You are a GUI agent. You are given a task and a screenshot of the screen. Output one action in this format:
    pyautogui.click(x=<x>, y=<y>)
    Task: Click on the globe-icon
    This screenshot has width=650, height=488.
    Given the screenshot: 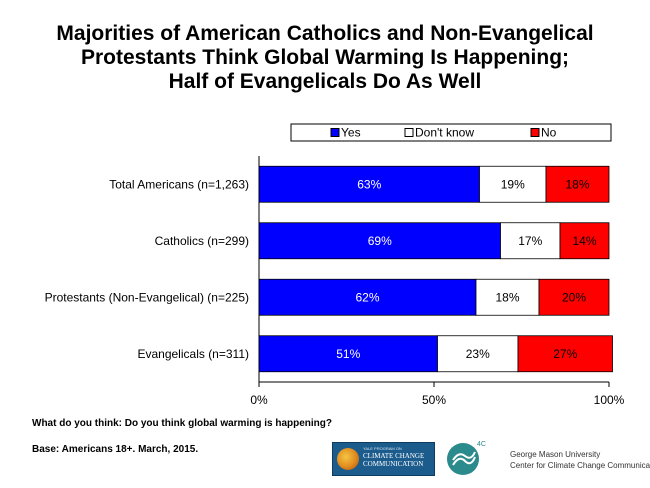 What is the action you would take?
    pyautogui.click(x=348, y=459)
    